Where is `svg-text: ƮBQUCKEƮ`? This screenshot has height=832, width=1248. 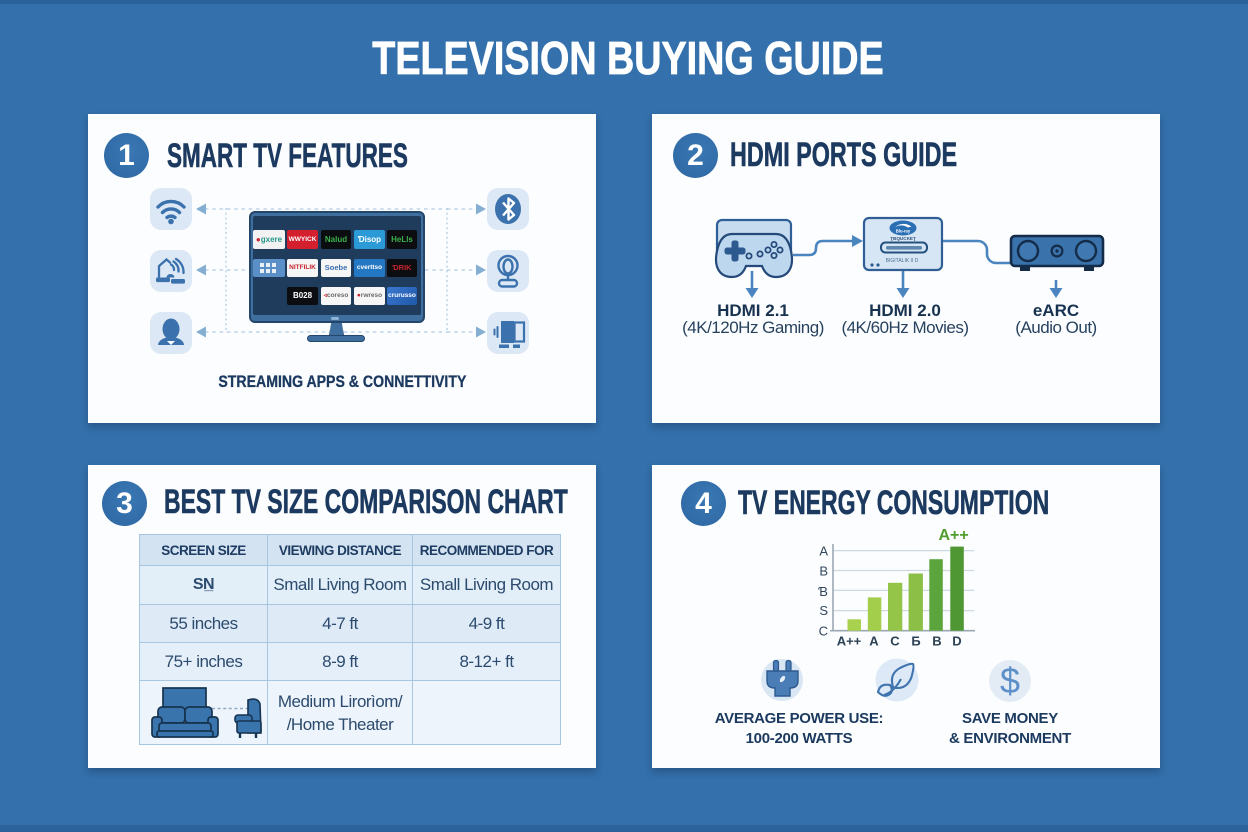
svg-text: ƮBQUCKEƮ is located at coordinates (903, 238).